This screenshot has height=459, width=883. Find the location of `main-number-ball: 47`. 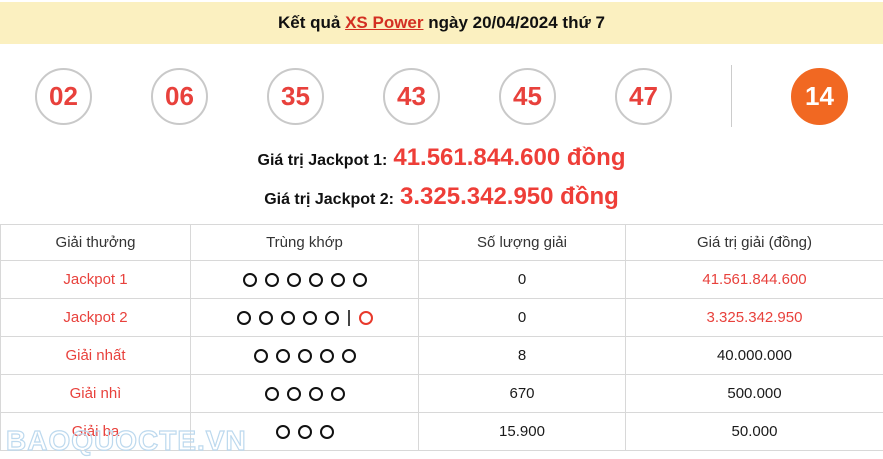

main-number-ball: 47 is located at coordinates (643, 96).